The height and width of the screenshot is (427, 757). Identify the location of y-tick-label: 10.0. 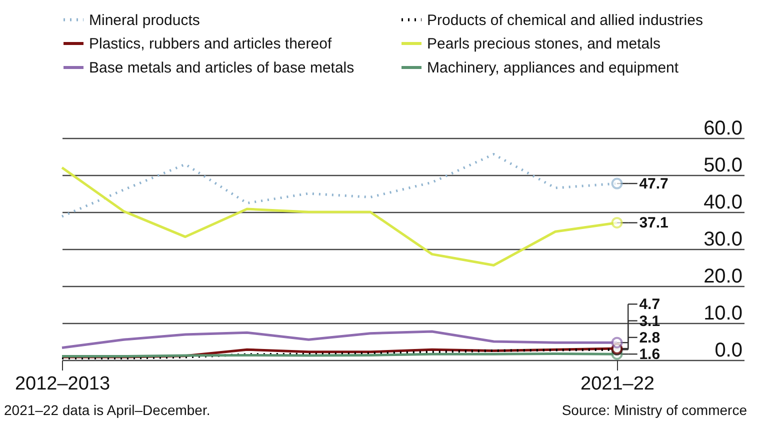
(723, 313).